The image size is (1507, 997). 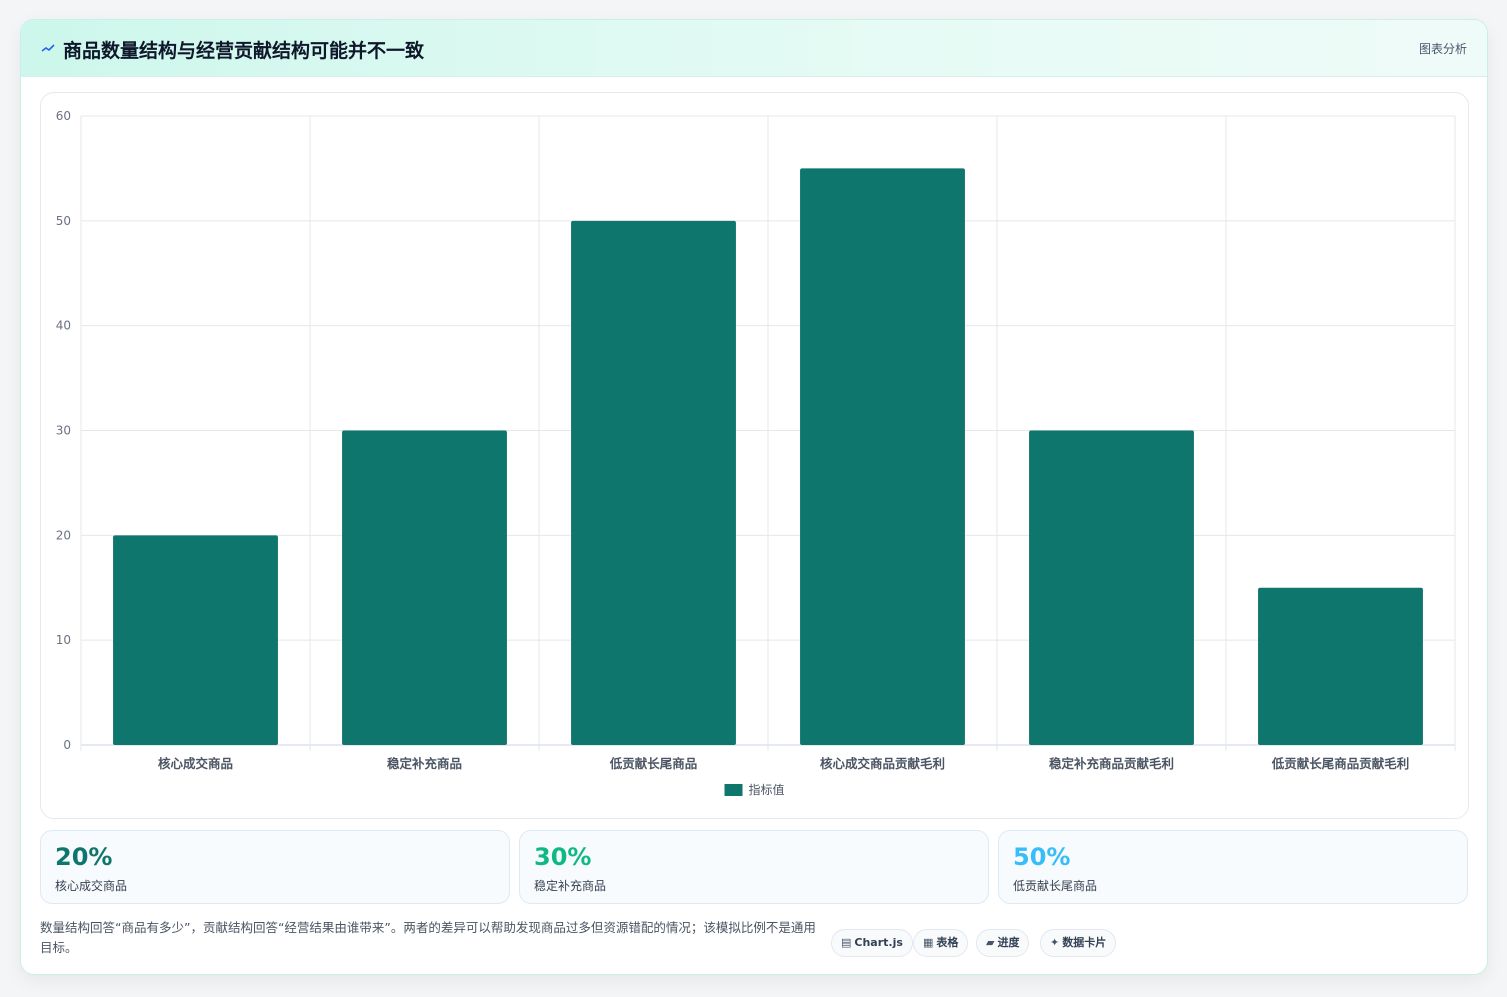 I want to click on tag-progress: ▰ 进度, so click(x=1003, y=943).